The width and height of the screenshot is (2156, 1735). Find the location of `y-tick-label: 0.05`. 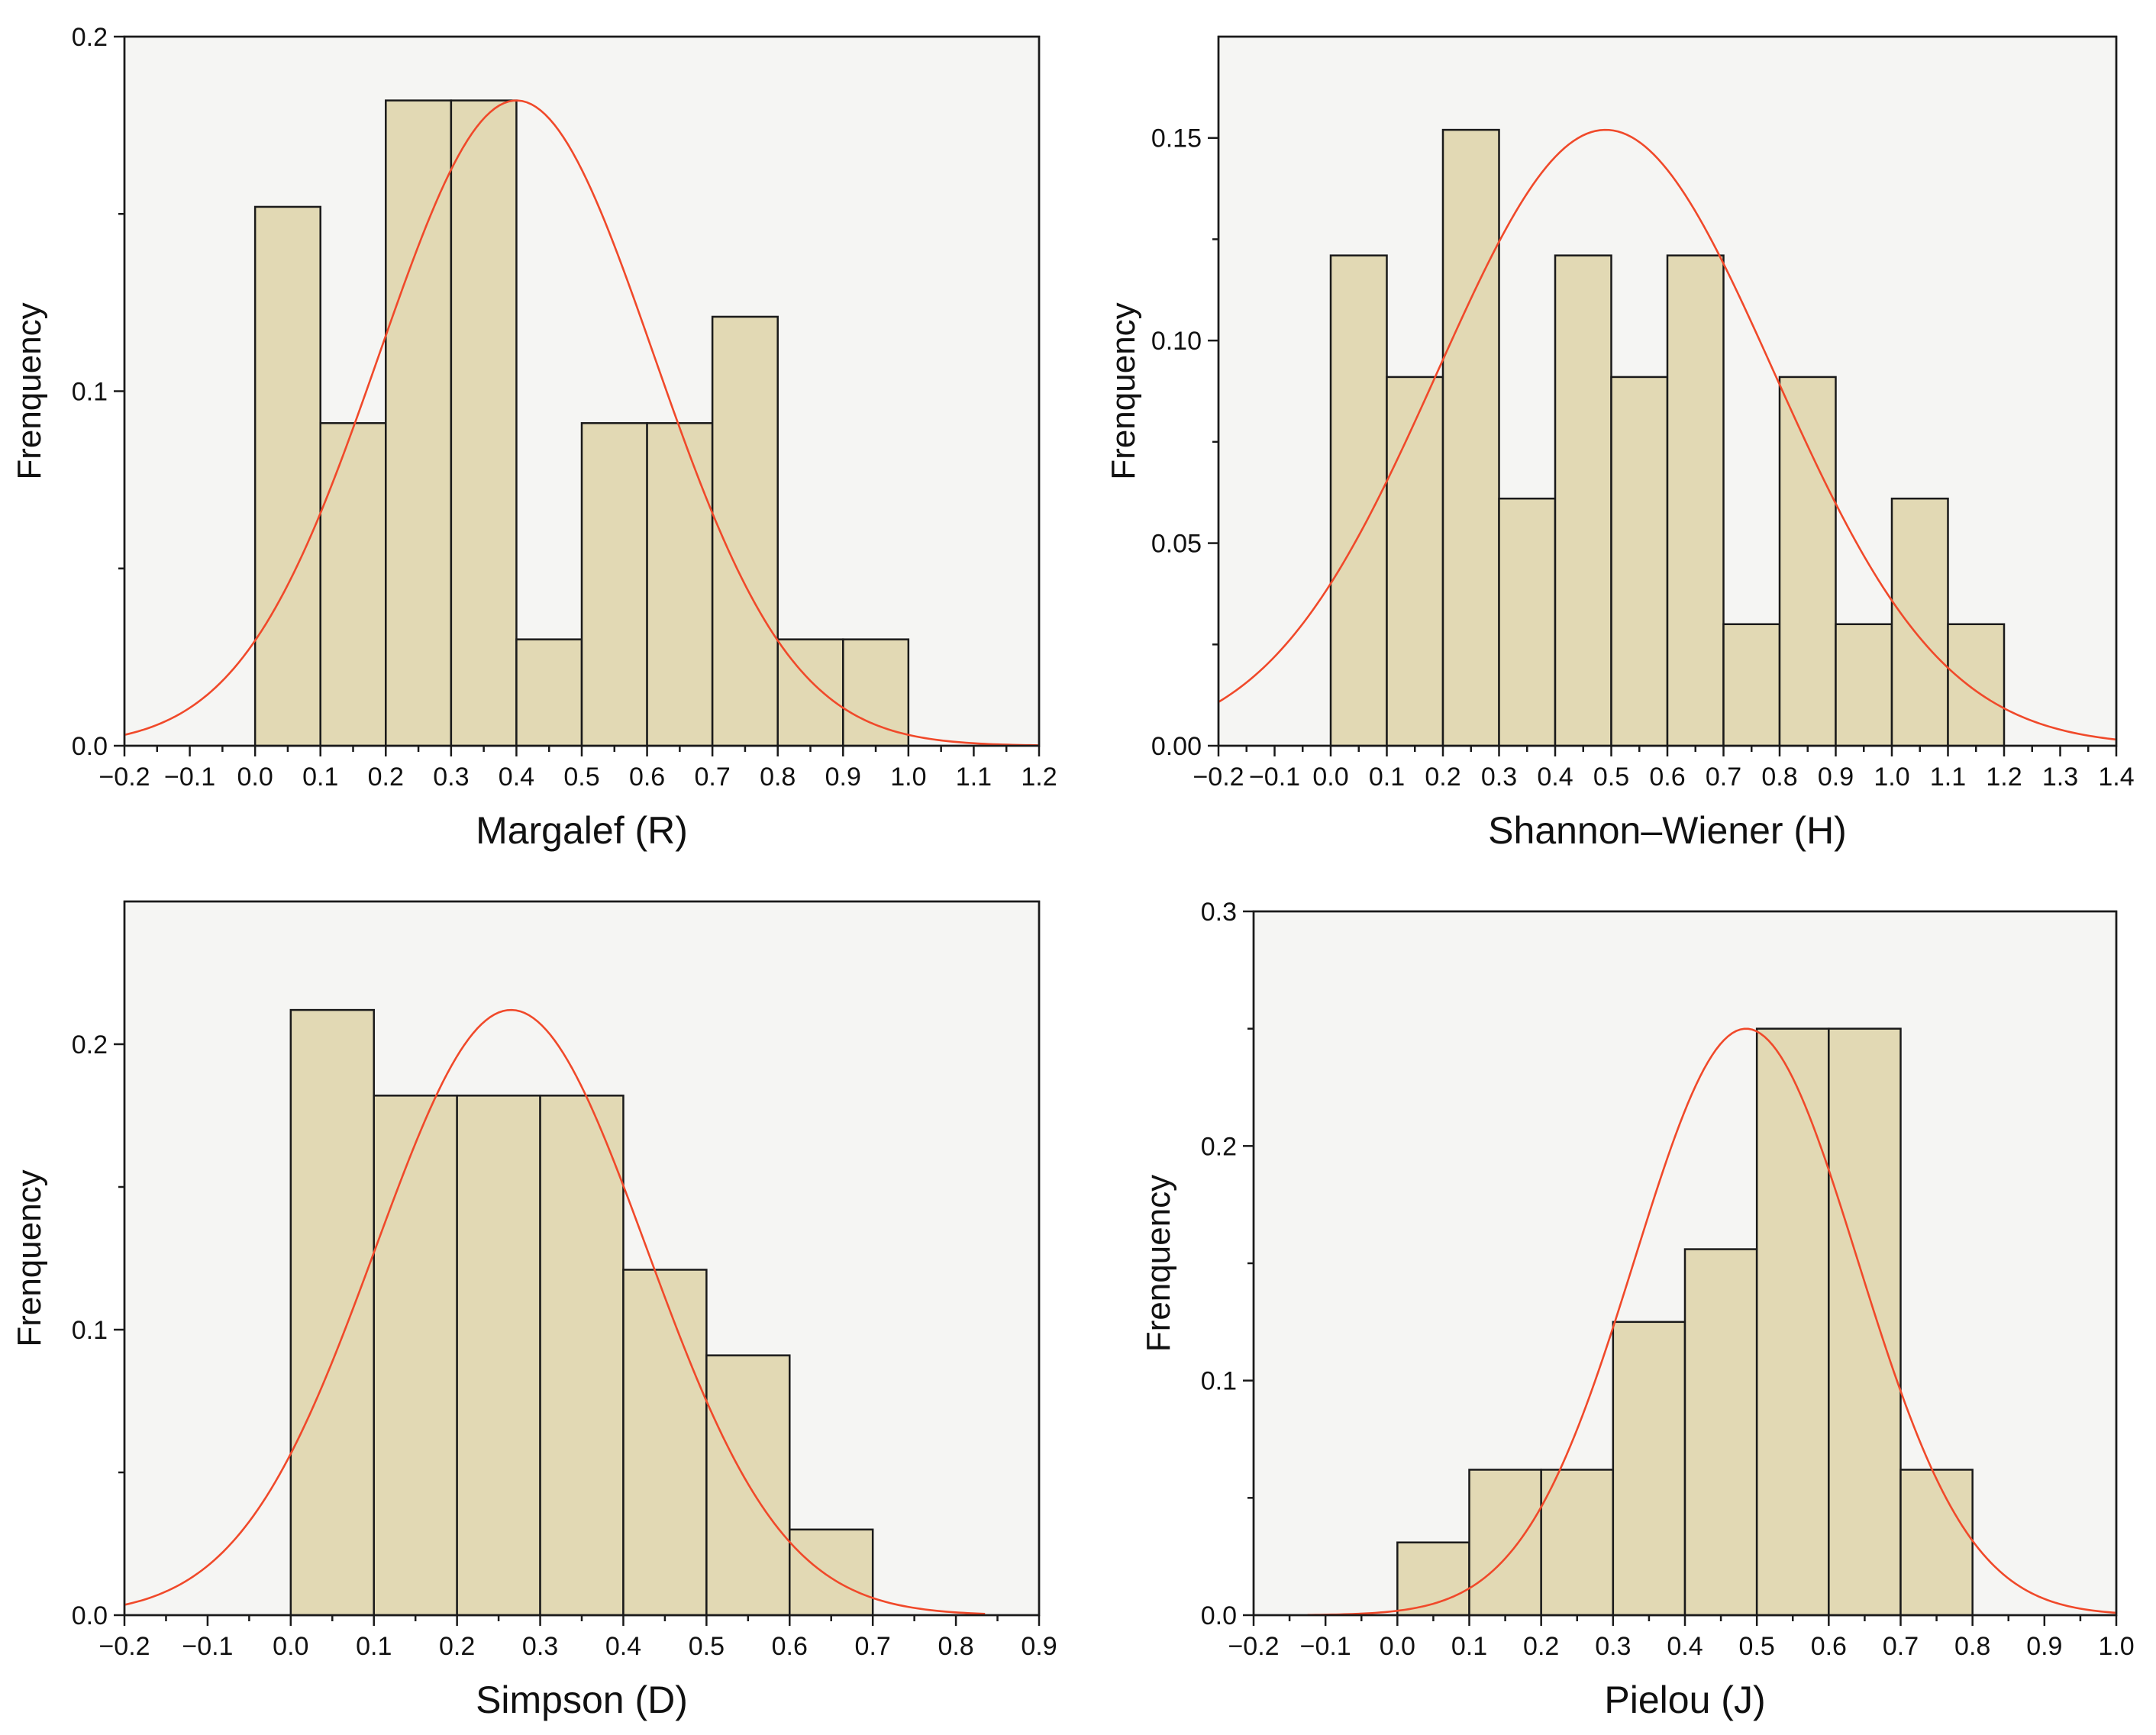

y-tick-label: 0.05 is located at coordinates (1176, 545).